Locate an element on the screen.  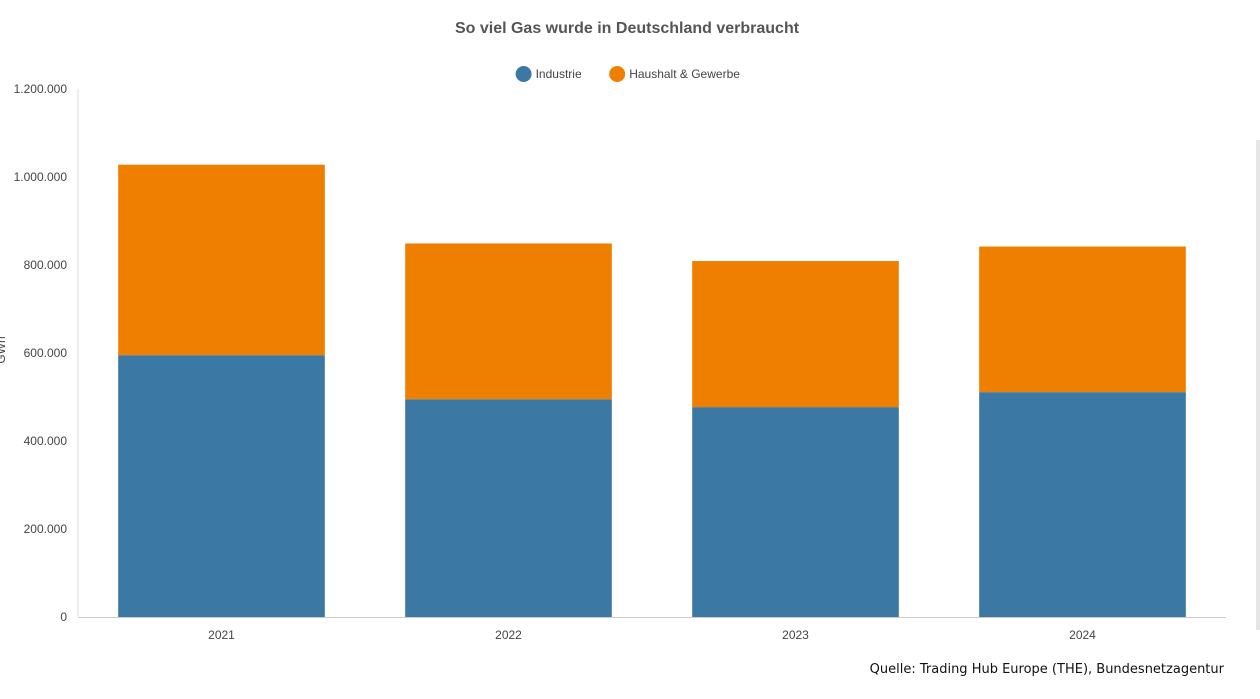
legend: Industrie Haushalt & Gewerbe is located at coordinates (628, 74).